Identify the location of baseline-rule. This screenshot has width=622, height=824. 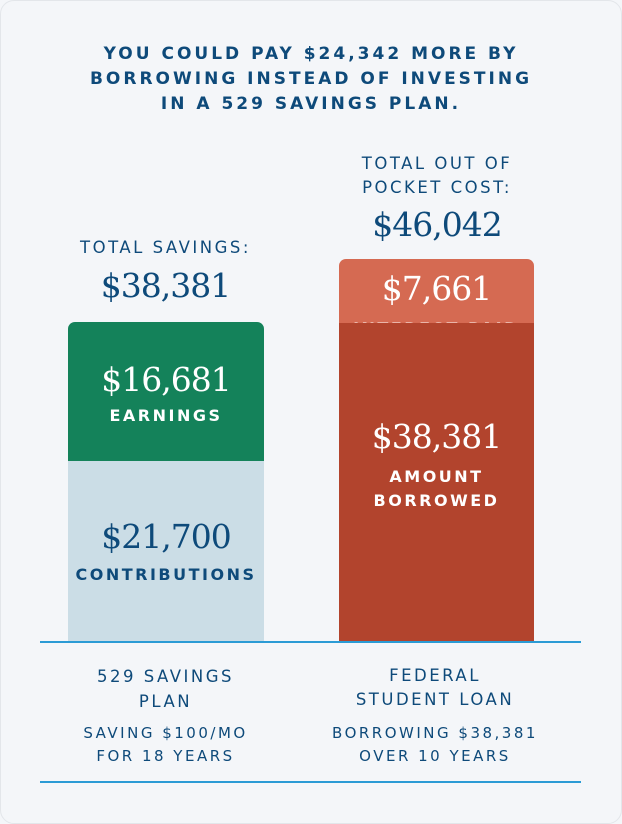
(310, 642).